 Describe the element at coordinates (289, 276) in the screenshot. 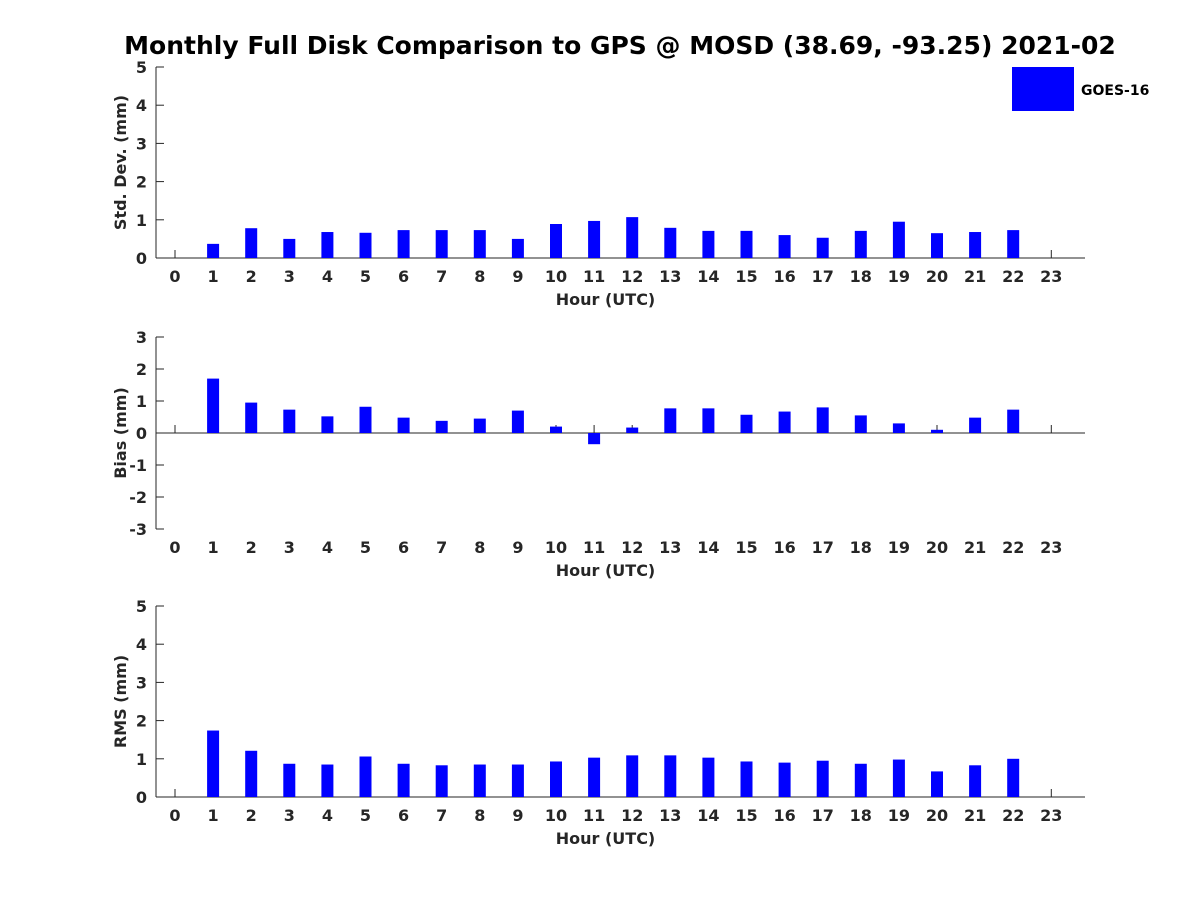

I see `x-tick-label: 3` at that location.